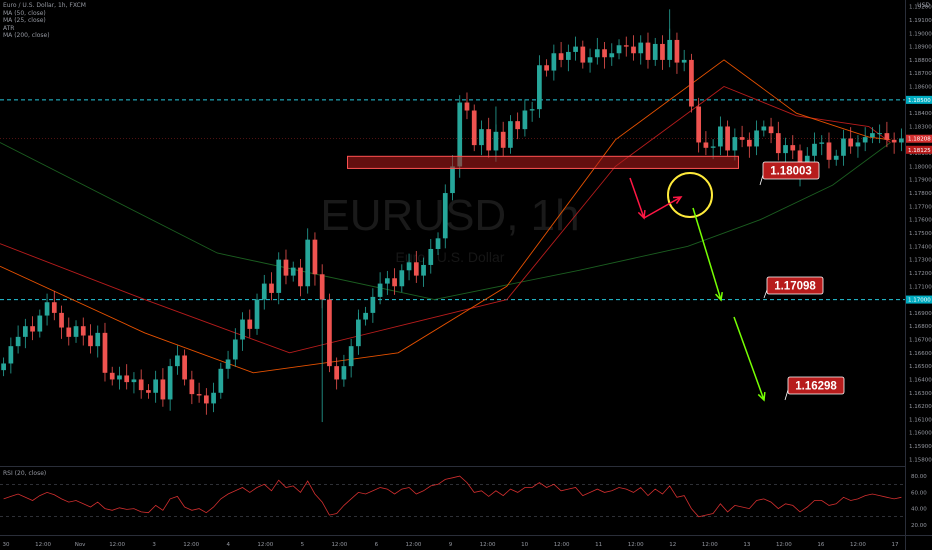  I want to click on rsi-tick-label: 80.00, so click(919, 477).